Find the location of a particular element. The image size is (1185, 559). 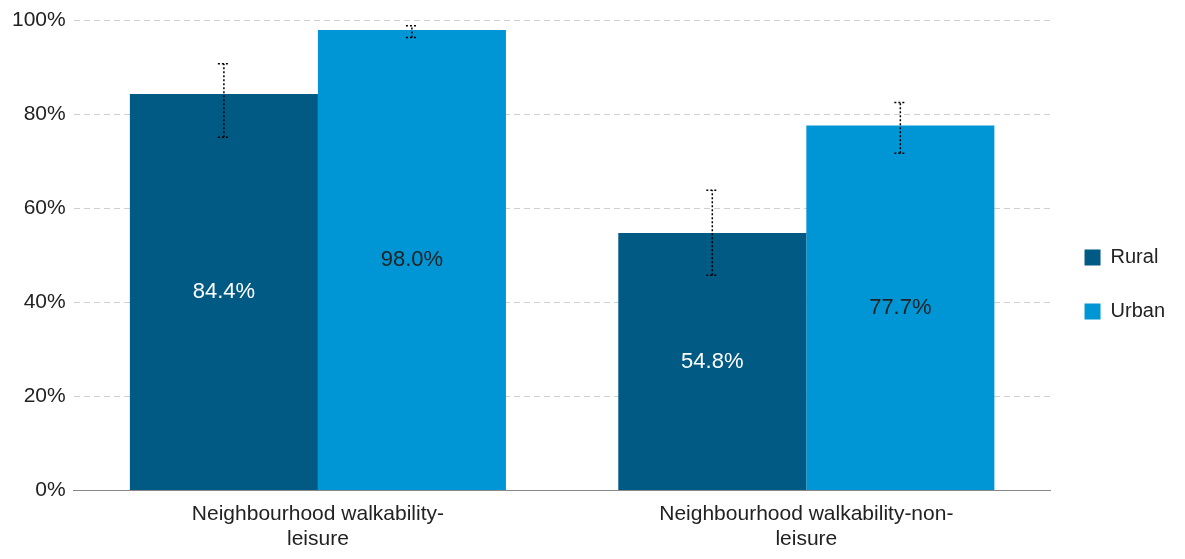

y-tick-label: 40% is located at coordinates (44, 301).